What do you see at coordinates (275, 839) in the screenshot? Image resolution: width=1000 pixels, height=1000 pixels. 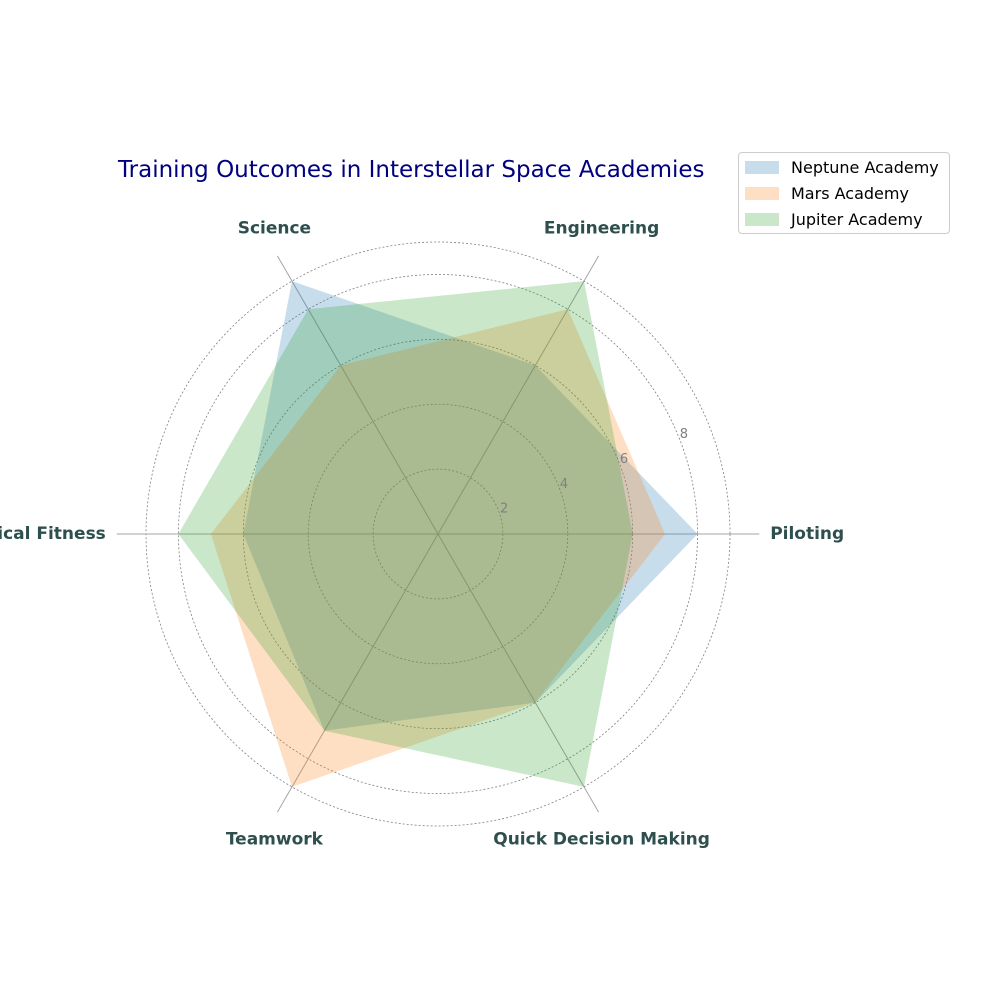 I see `category-label-teamwork: Teamwork` at bounding box center [275, 839].